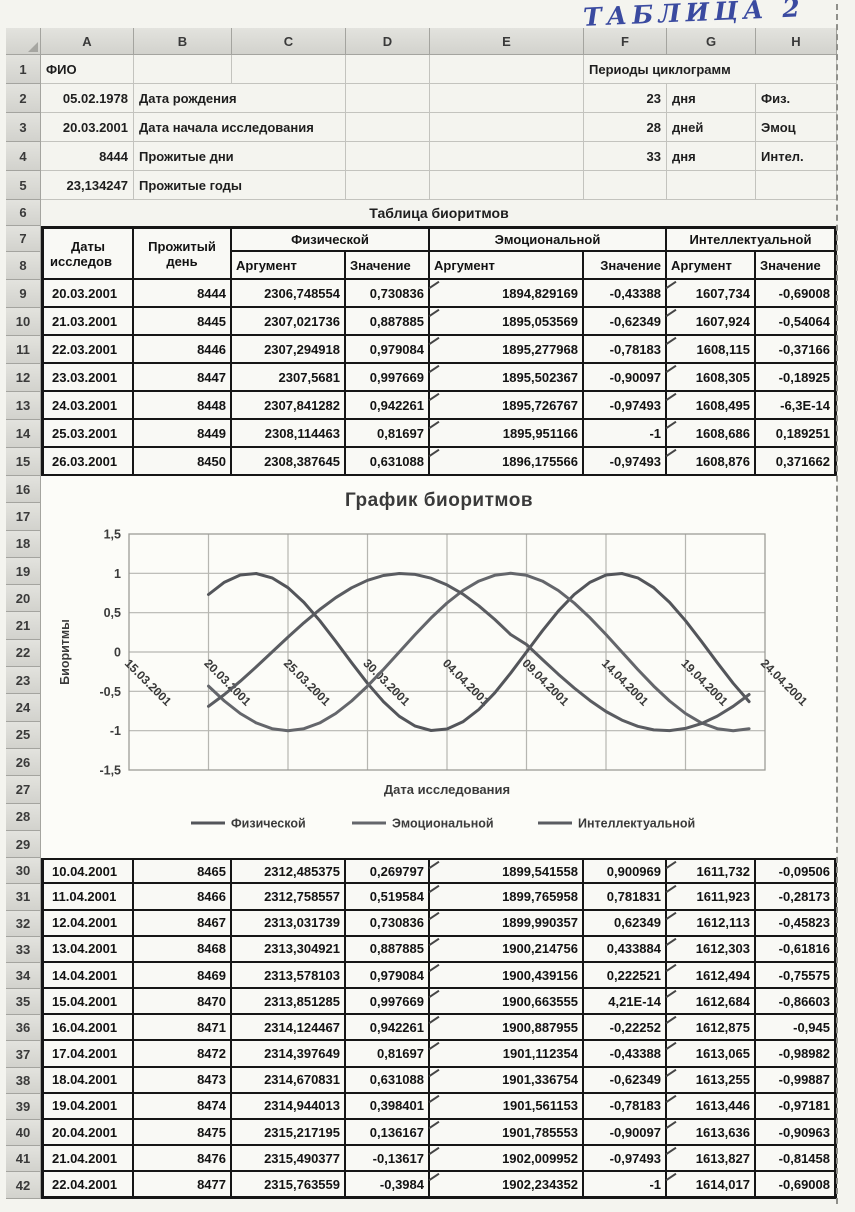 The image size is (855, 1212). What do you see at coordinates (388, 462) in the screenshot?
I see `cell-D15: 0,631088` at bounding box center [388, 462].